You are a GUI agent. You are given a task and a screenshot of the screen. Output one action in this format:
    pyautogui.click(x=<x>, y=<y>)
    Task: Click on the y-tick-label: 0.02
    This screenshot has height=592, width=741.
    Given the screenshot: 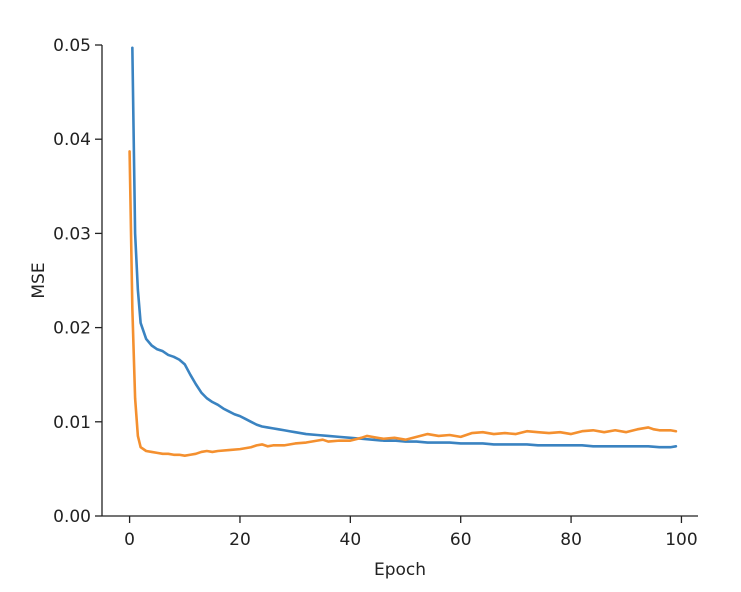 What is the action you would take?
    pyautogui.click(x=72, y=329)
    